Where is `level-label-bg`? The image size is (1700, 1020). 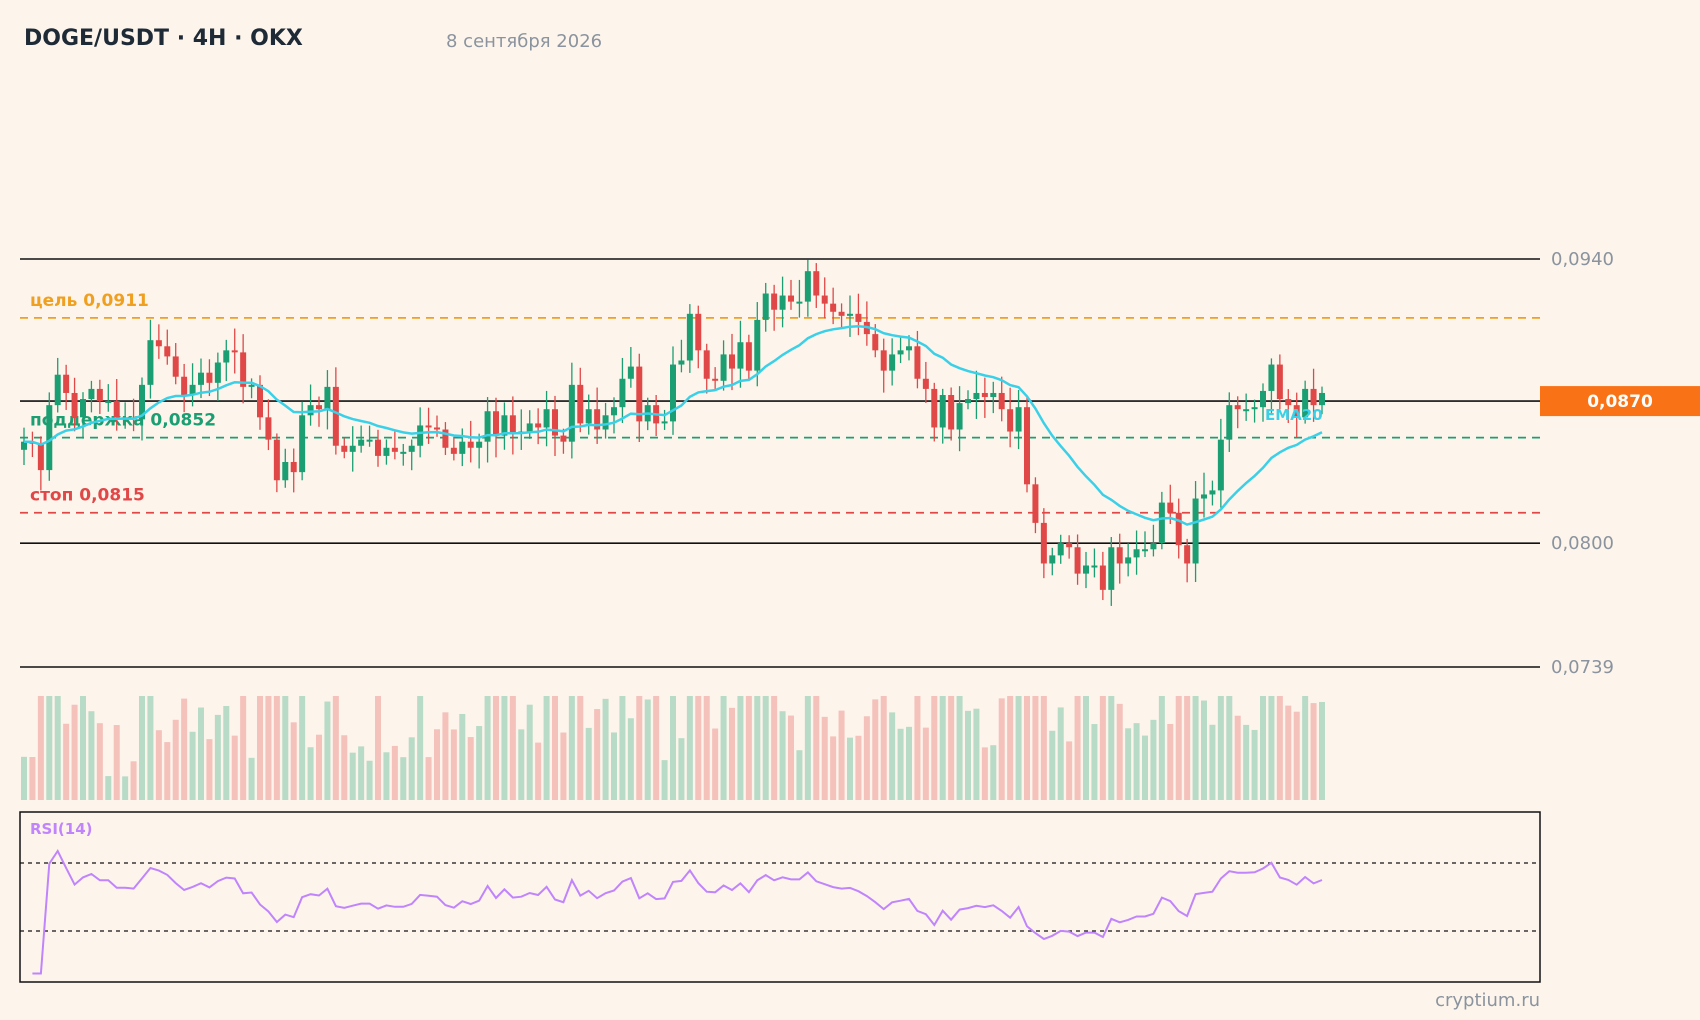 level-label-bg is located at coordinates (110, 420).